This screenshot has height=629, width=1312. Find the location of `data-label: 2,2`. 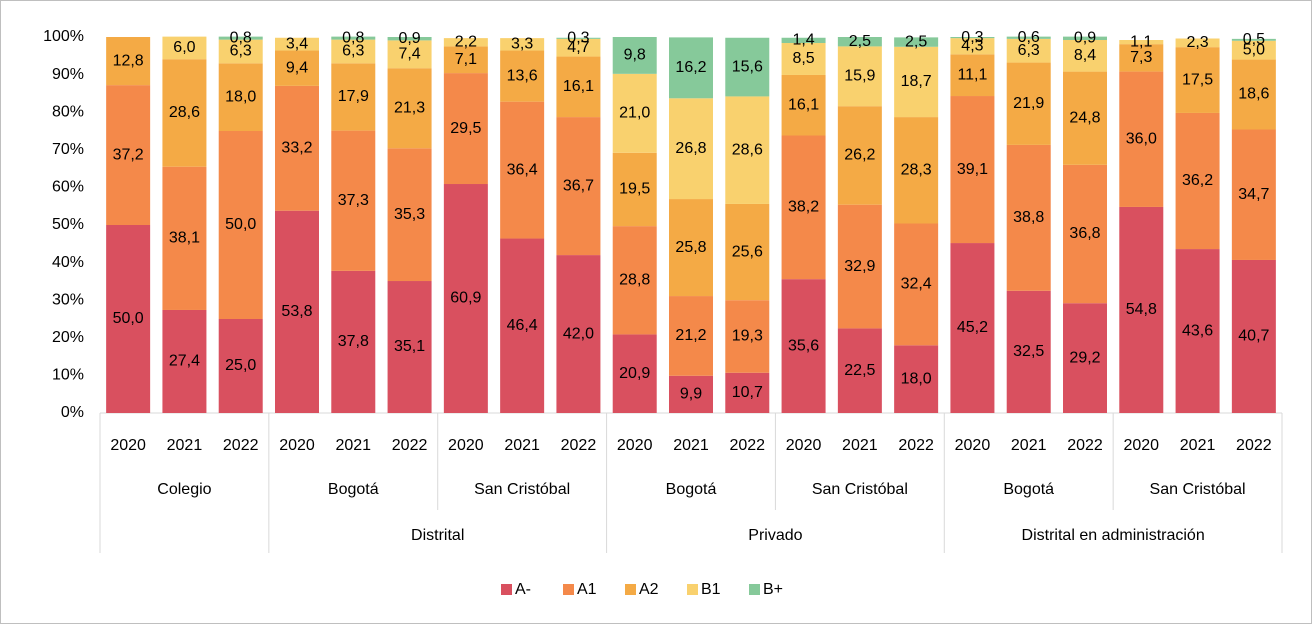

data-label: 2,2 is located at coordinates (466, 41).